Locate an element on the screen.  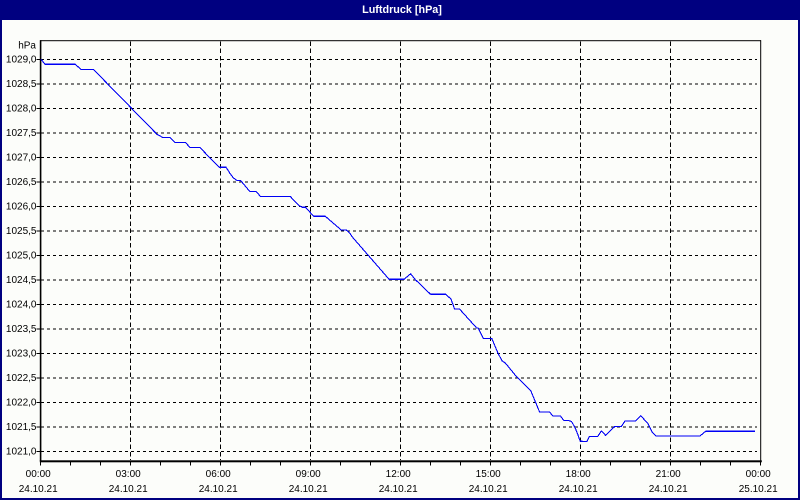
svg-text: 1026,5 is located at coordinates (21, 182).